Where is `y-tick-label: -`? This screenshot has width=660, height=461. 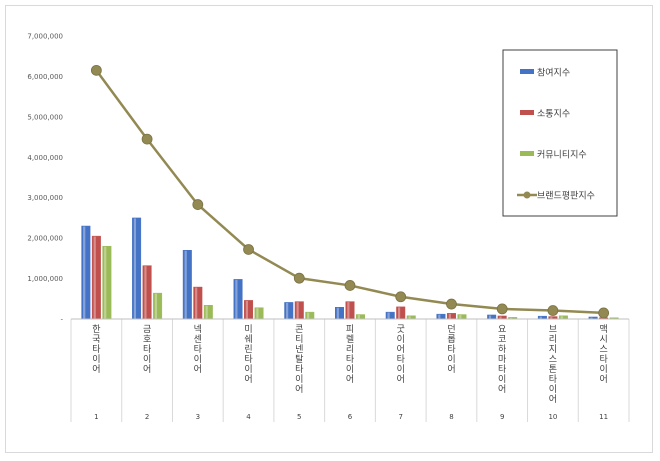 y-tick-label: - is located at coordinates (61, 320).